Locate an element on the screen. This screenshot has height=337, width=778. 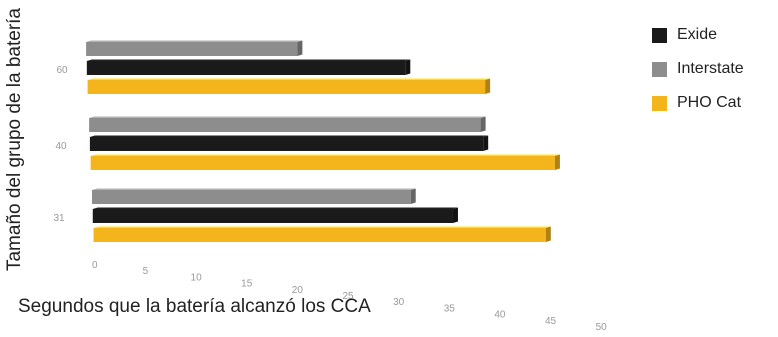
legend-item-interstate: Interstate is located at coordinates (698, 69).